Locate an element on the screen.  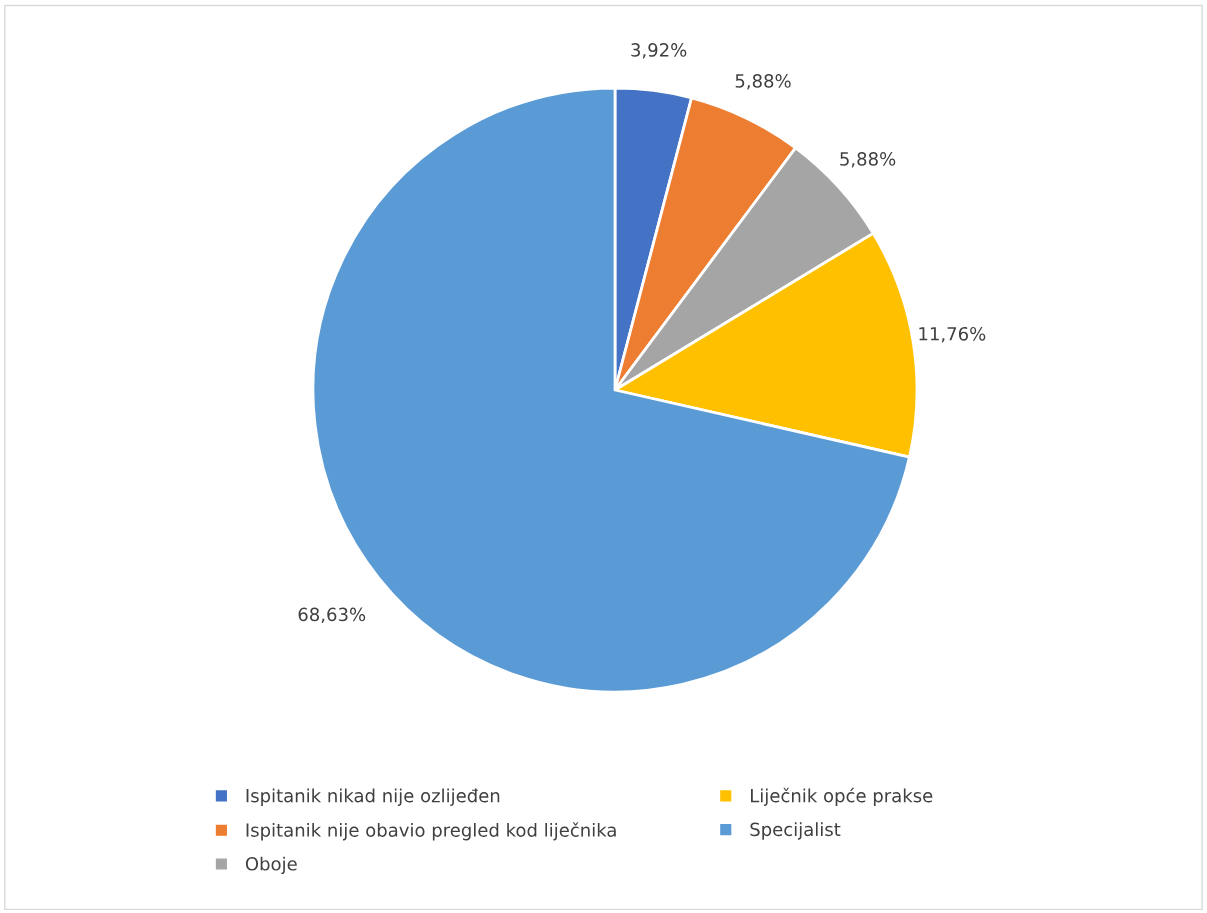
legend-label: Specijalist is located at coordinates (795, 831).